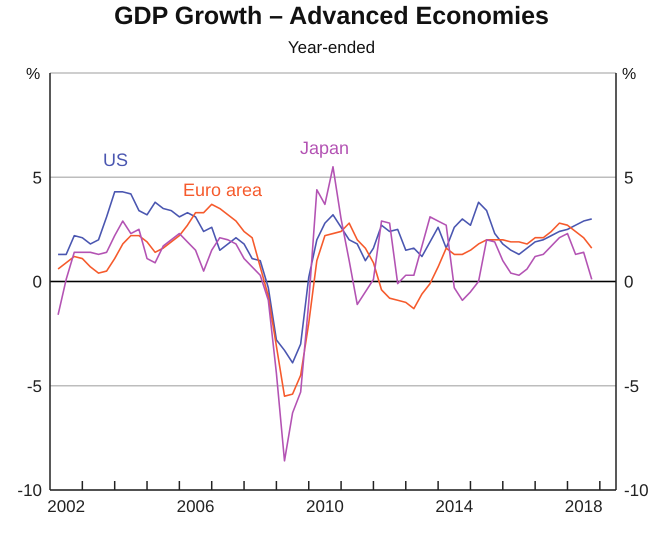 The image size is (663, 554). What do you see at coordinates (331, 16) in the screenshot?
I see `chart-title: GDP Growth – Advanced Economies` at bounding box center [331, 16].